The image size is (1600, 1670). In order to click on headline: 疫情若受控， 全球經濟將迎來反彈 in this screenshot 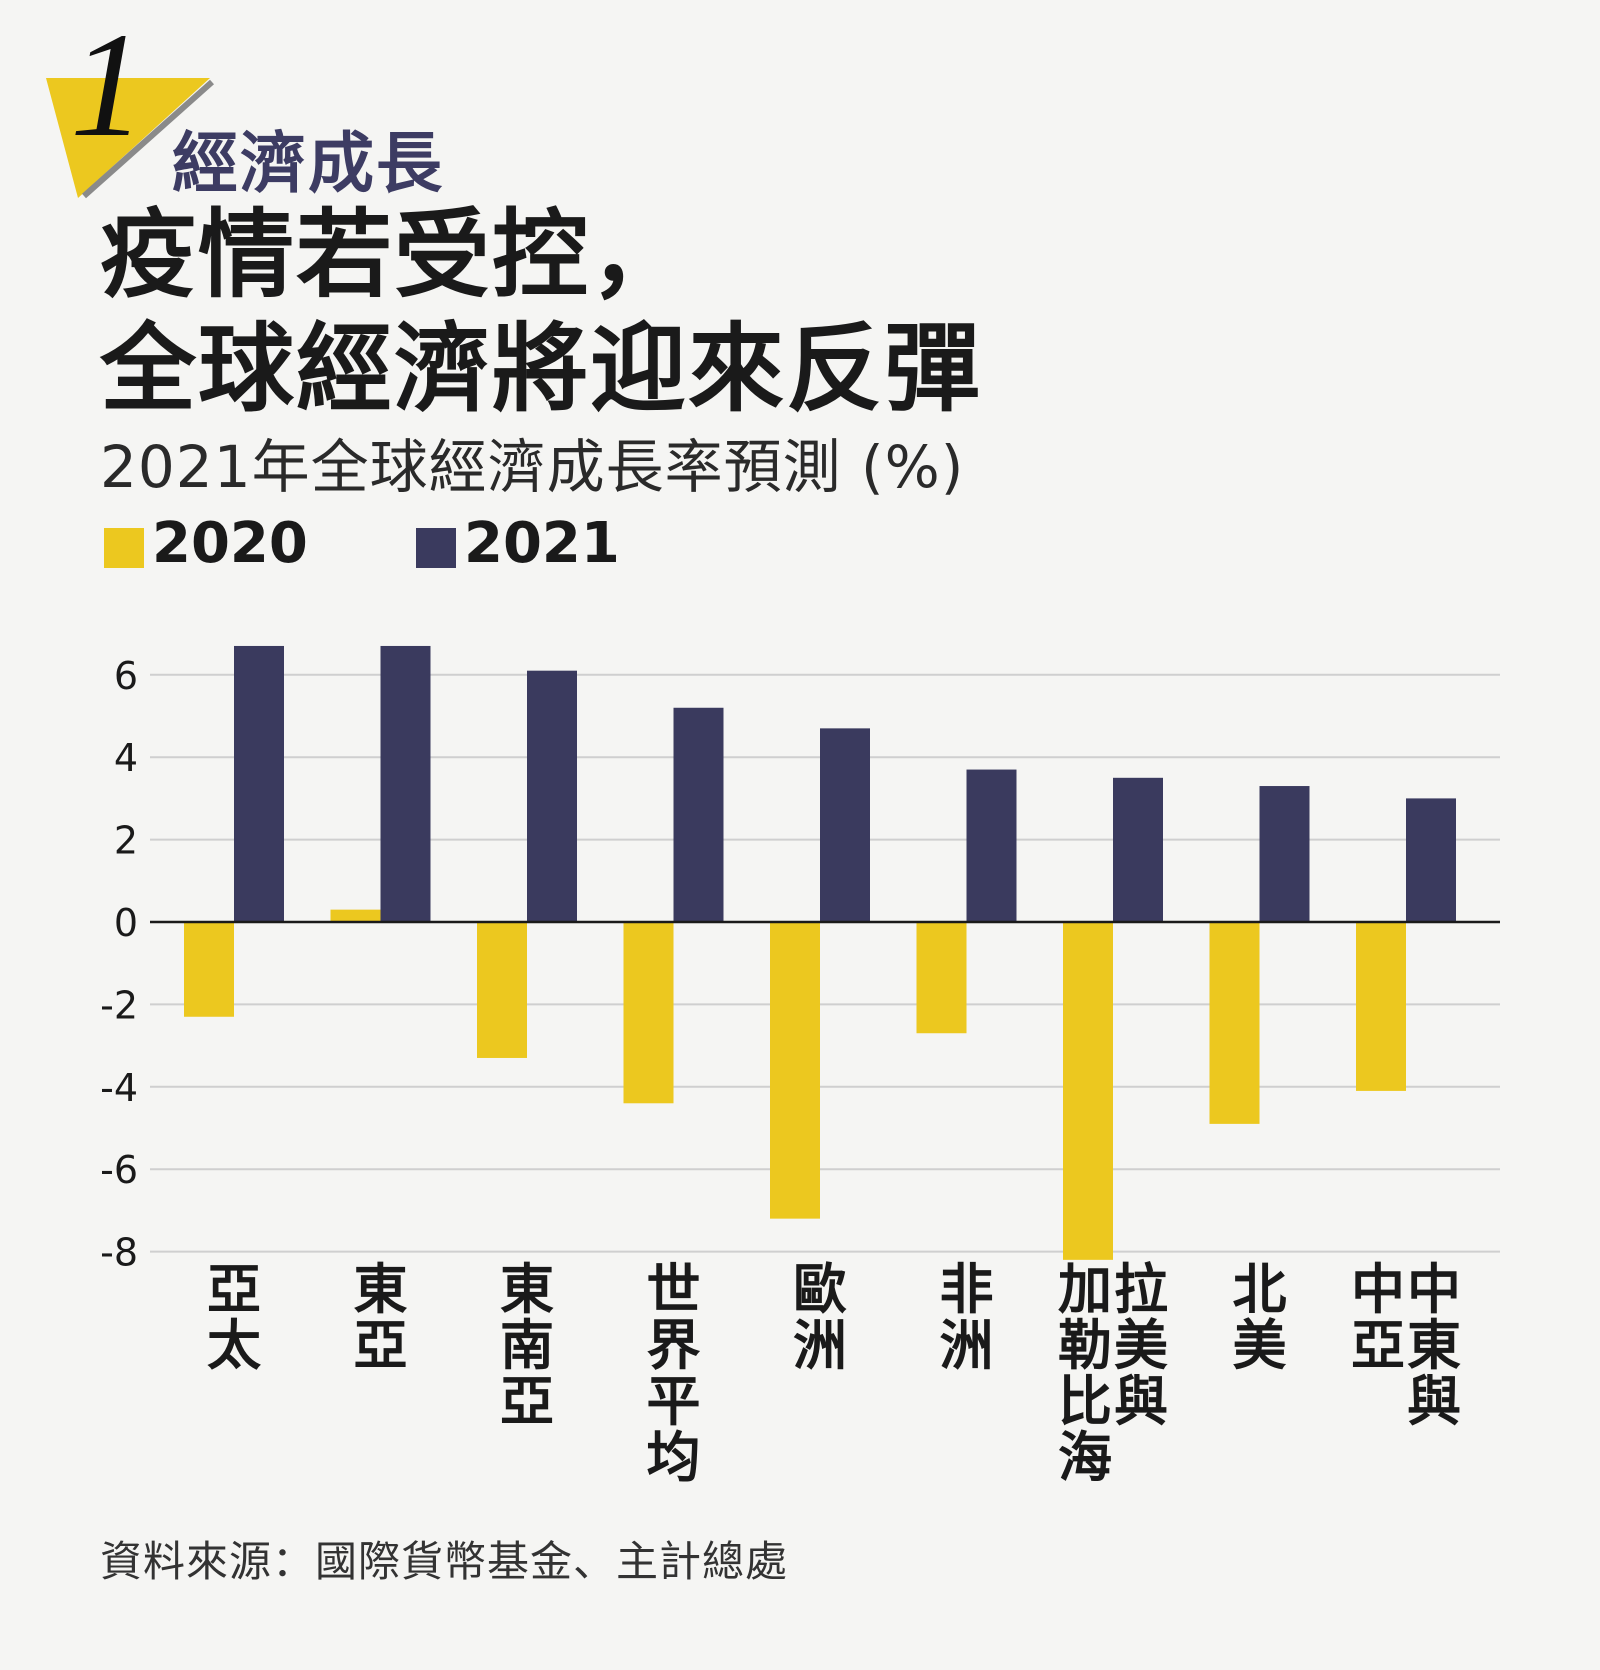, I will do `click(541, 312)`.